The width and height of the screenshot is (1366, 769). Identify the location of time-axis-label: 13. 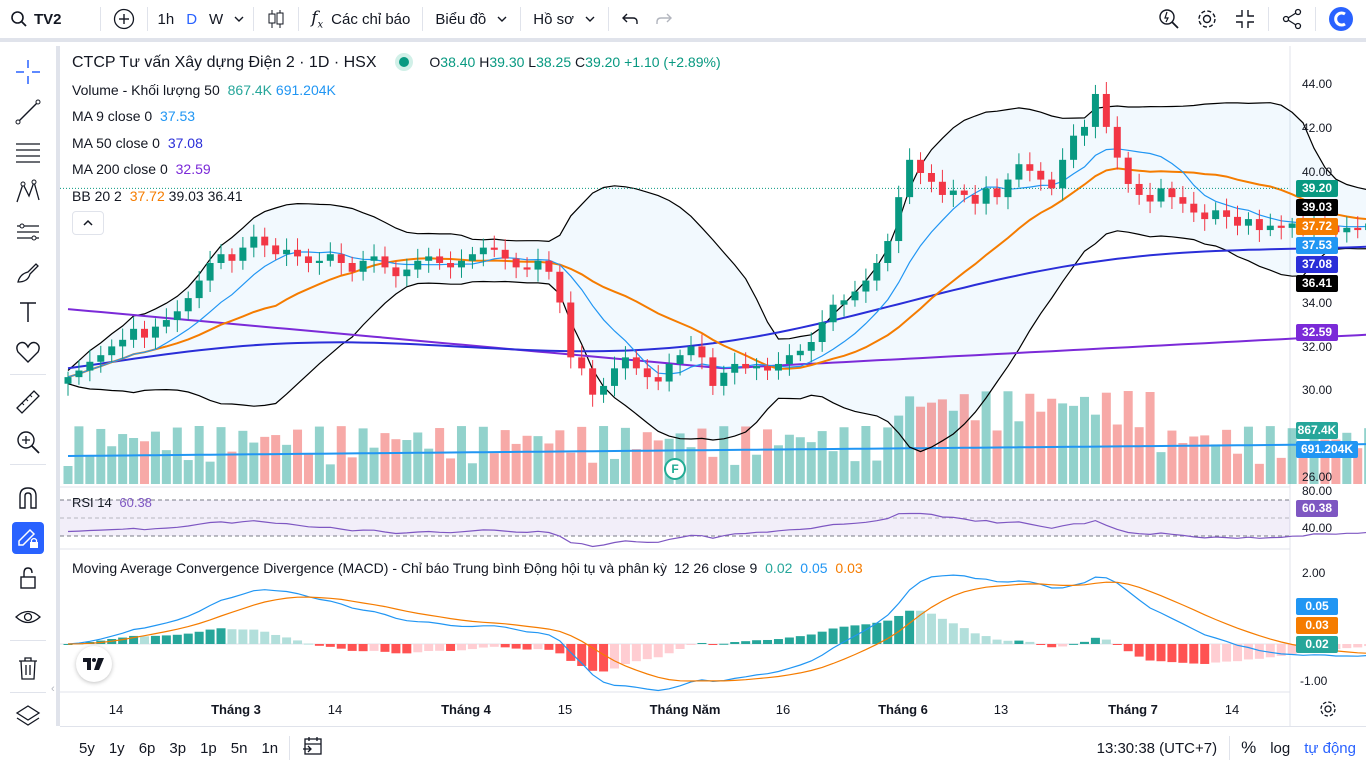
(1001, 709).